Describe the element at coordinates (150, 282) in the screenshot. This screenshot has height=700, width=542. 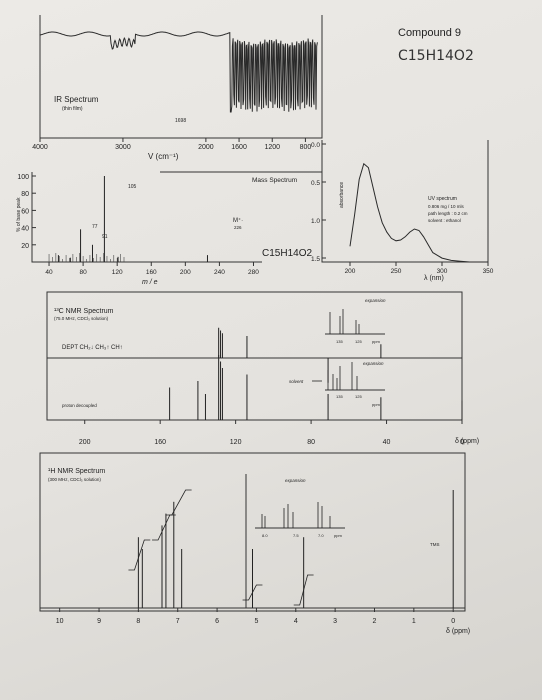
I see `ms-xlabel: m / e` at that location.